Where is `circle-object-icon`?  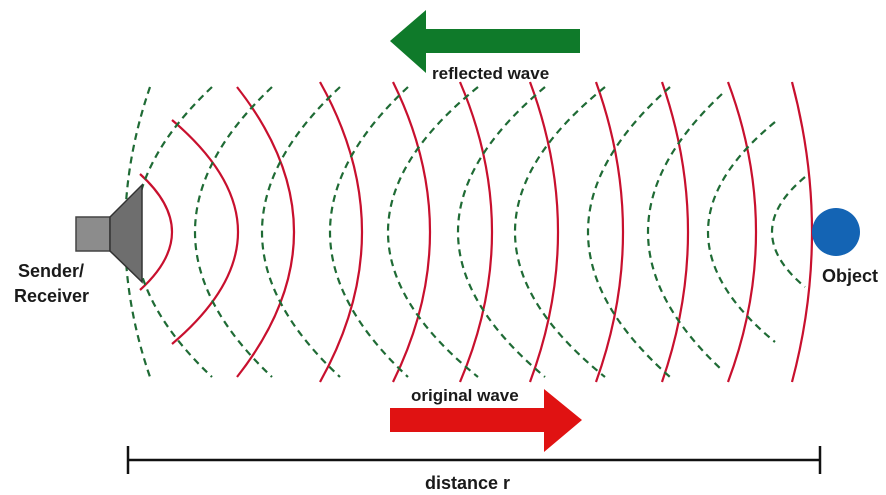
circle-object-icon is located at coordinates (836, 232).